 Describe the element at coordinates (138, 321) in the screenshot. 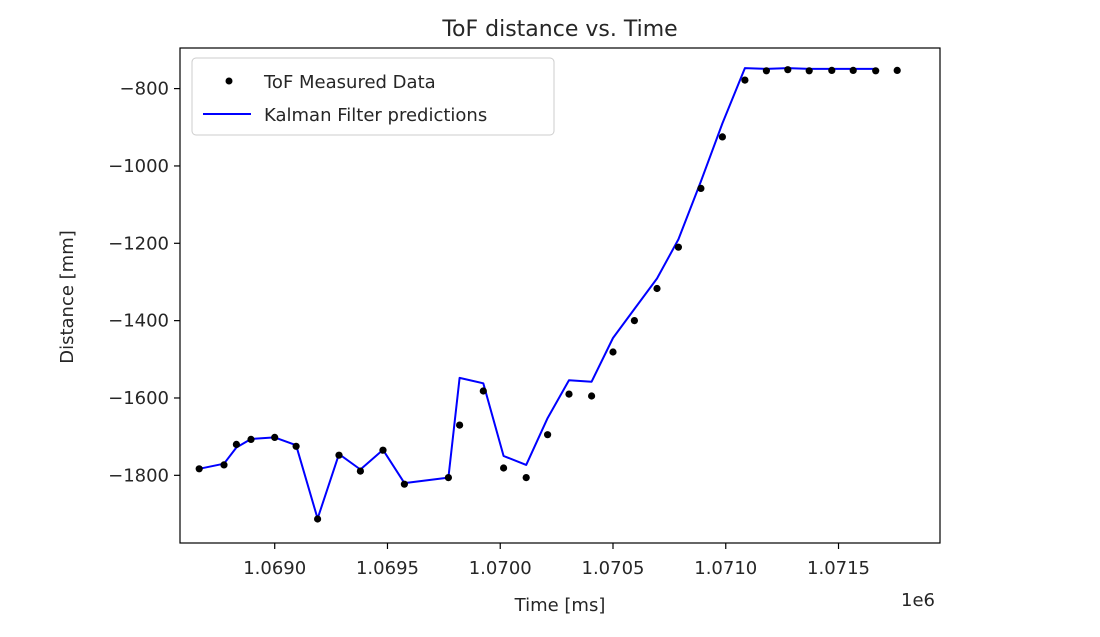

I see `y-tick-label: −1400` at that location.